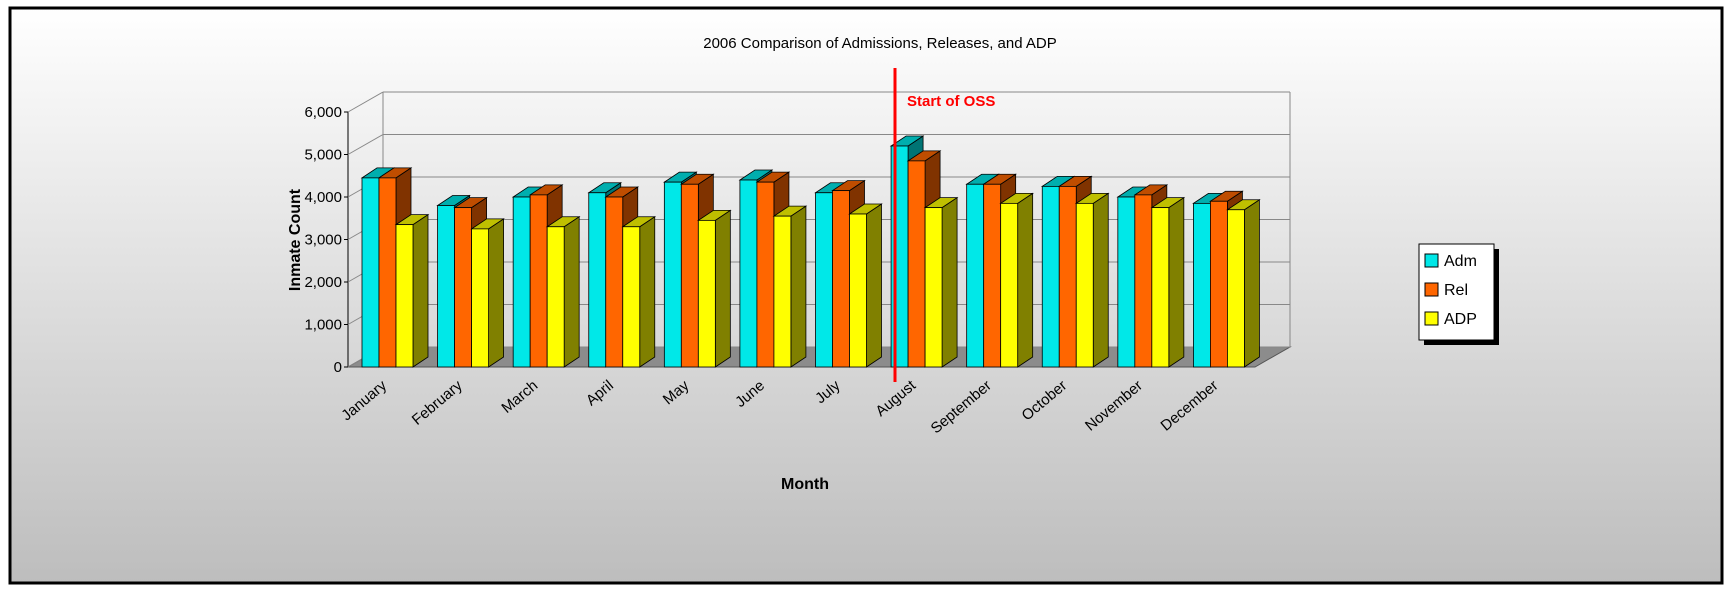 This screenshot has height=590, width=1730. I want to click on annotation: Start of OSS, so click(951, 101).